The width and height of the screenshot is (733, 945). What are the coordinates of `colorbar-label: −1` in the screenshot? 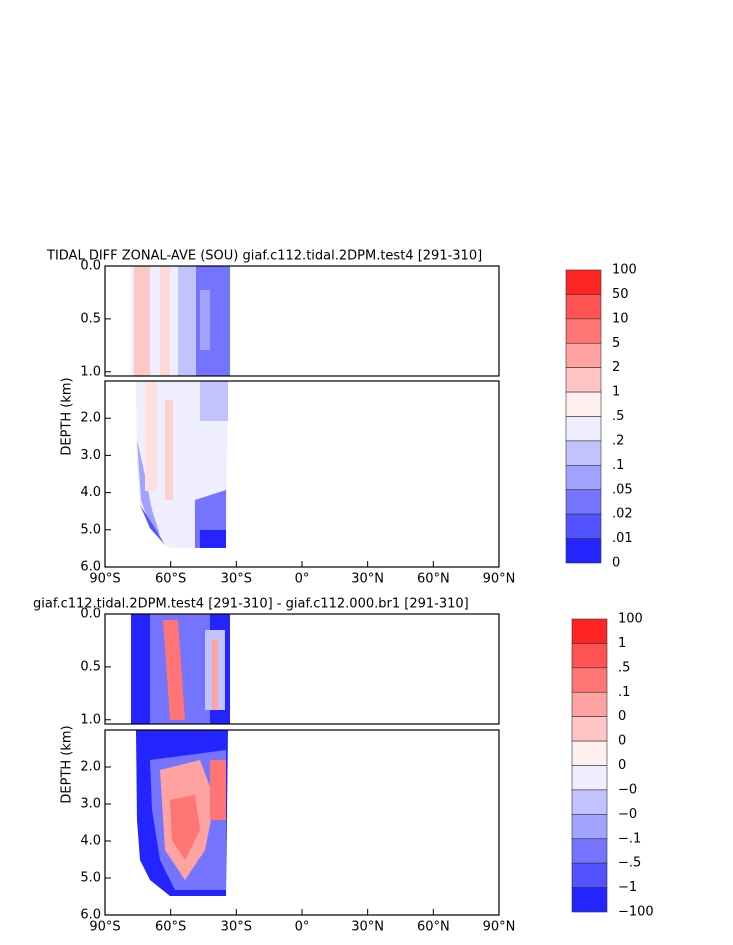 It's located at (627, 887).